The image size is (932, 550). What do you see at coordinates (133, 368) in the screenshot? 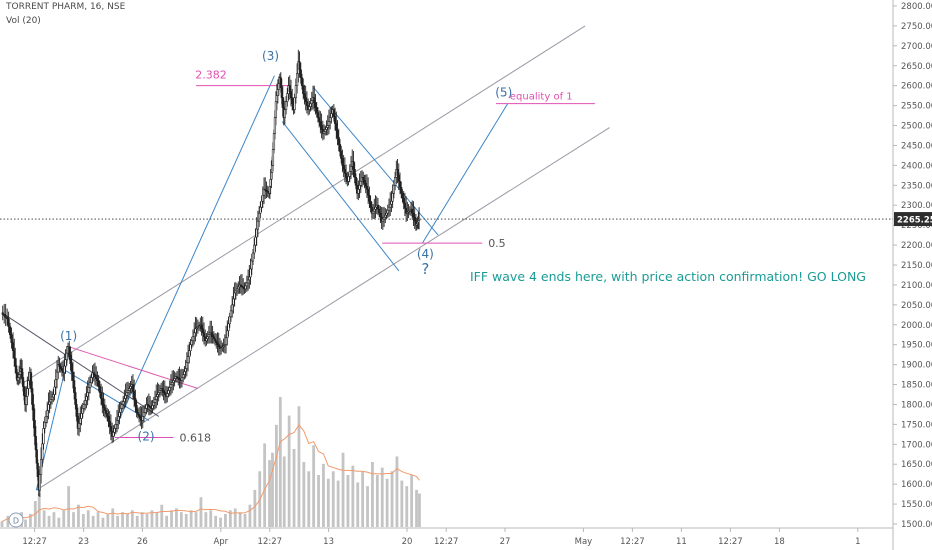
I see `trendline-triangle-upper` at bounding box center [133, 368].